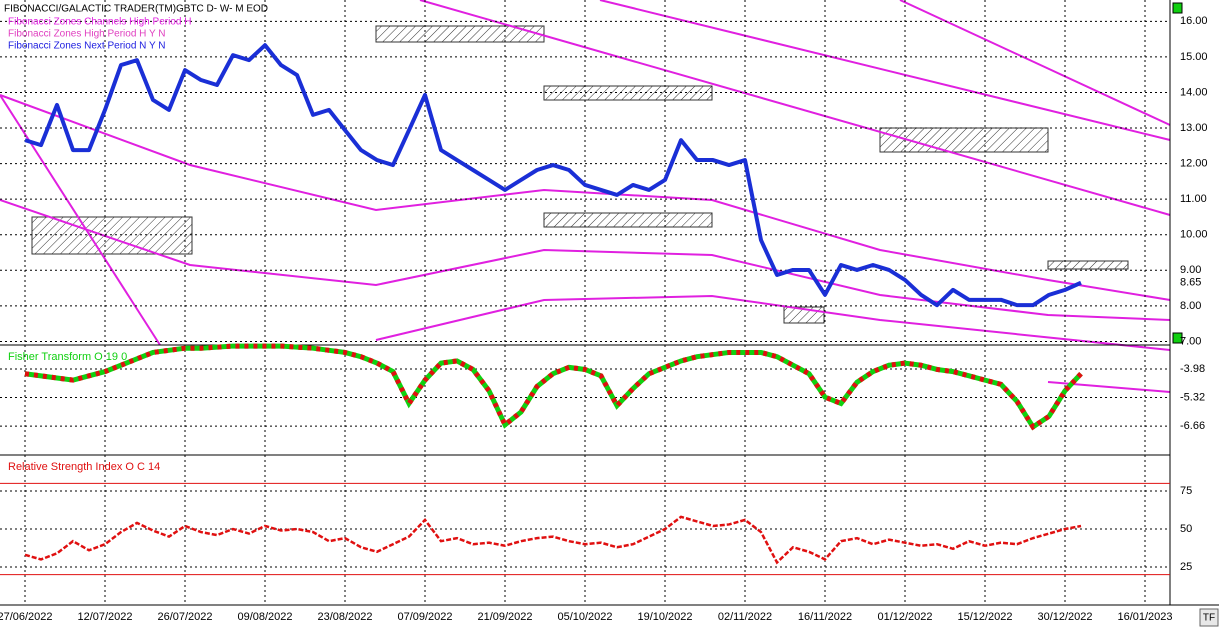  I want to click on y-tick-label: 7.00, so click(1190, 341).